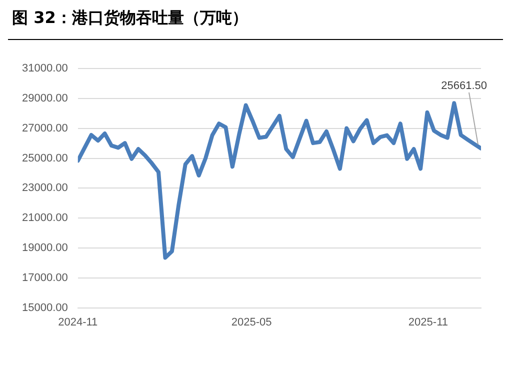 The image size is (511, 376). I want to click on annotation: 25661.50, so click(464, 86).